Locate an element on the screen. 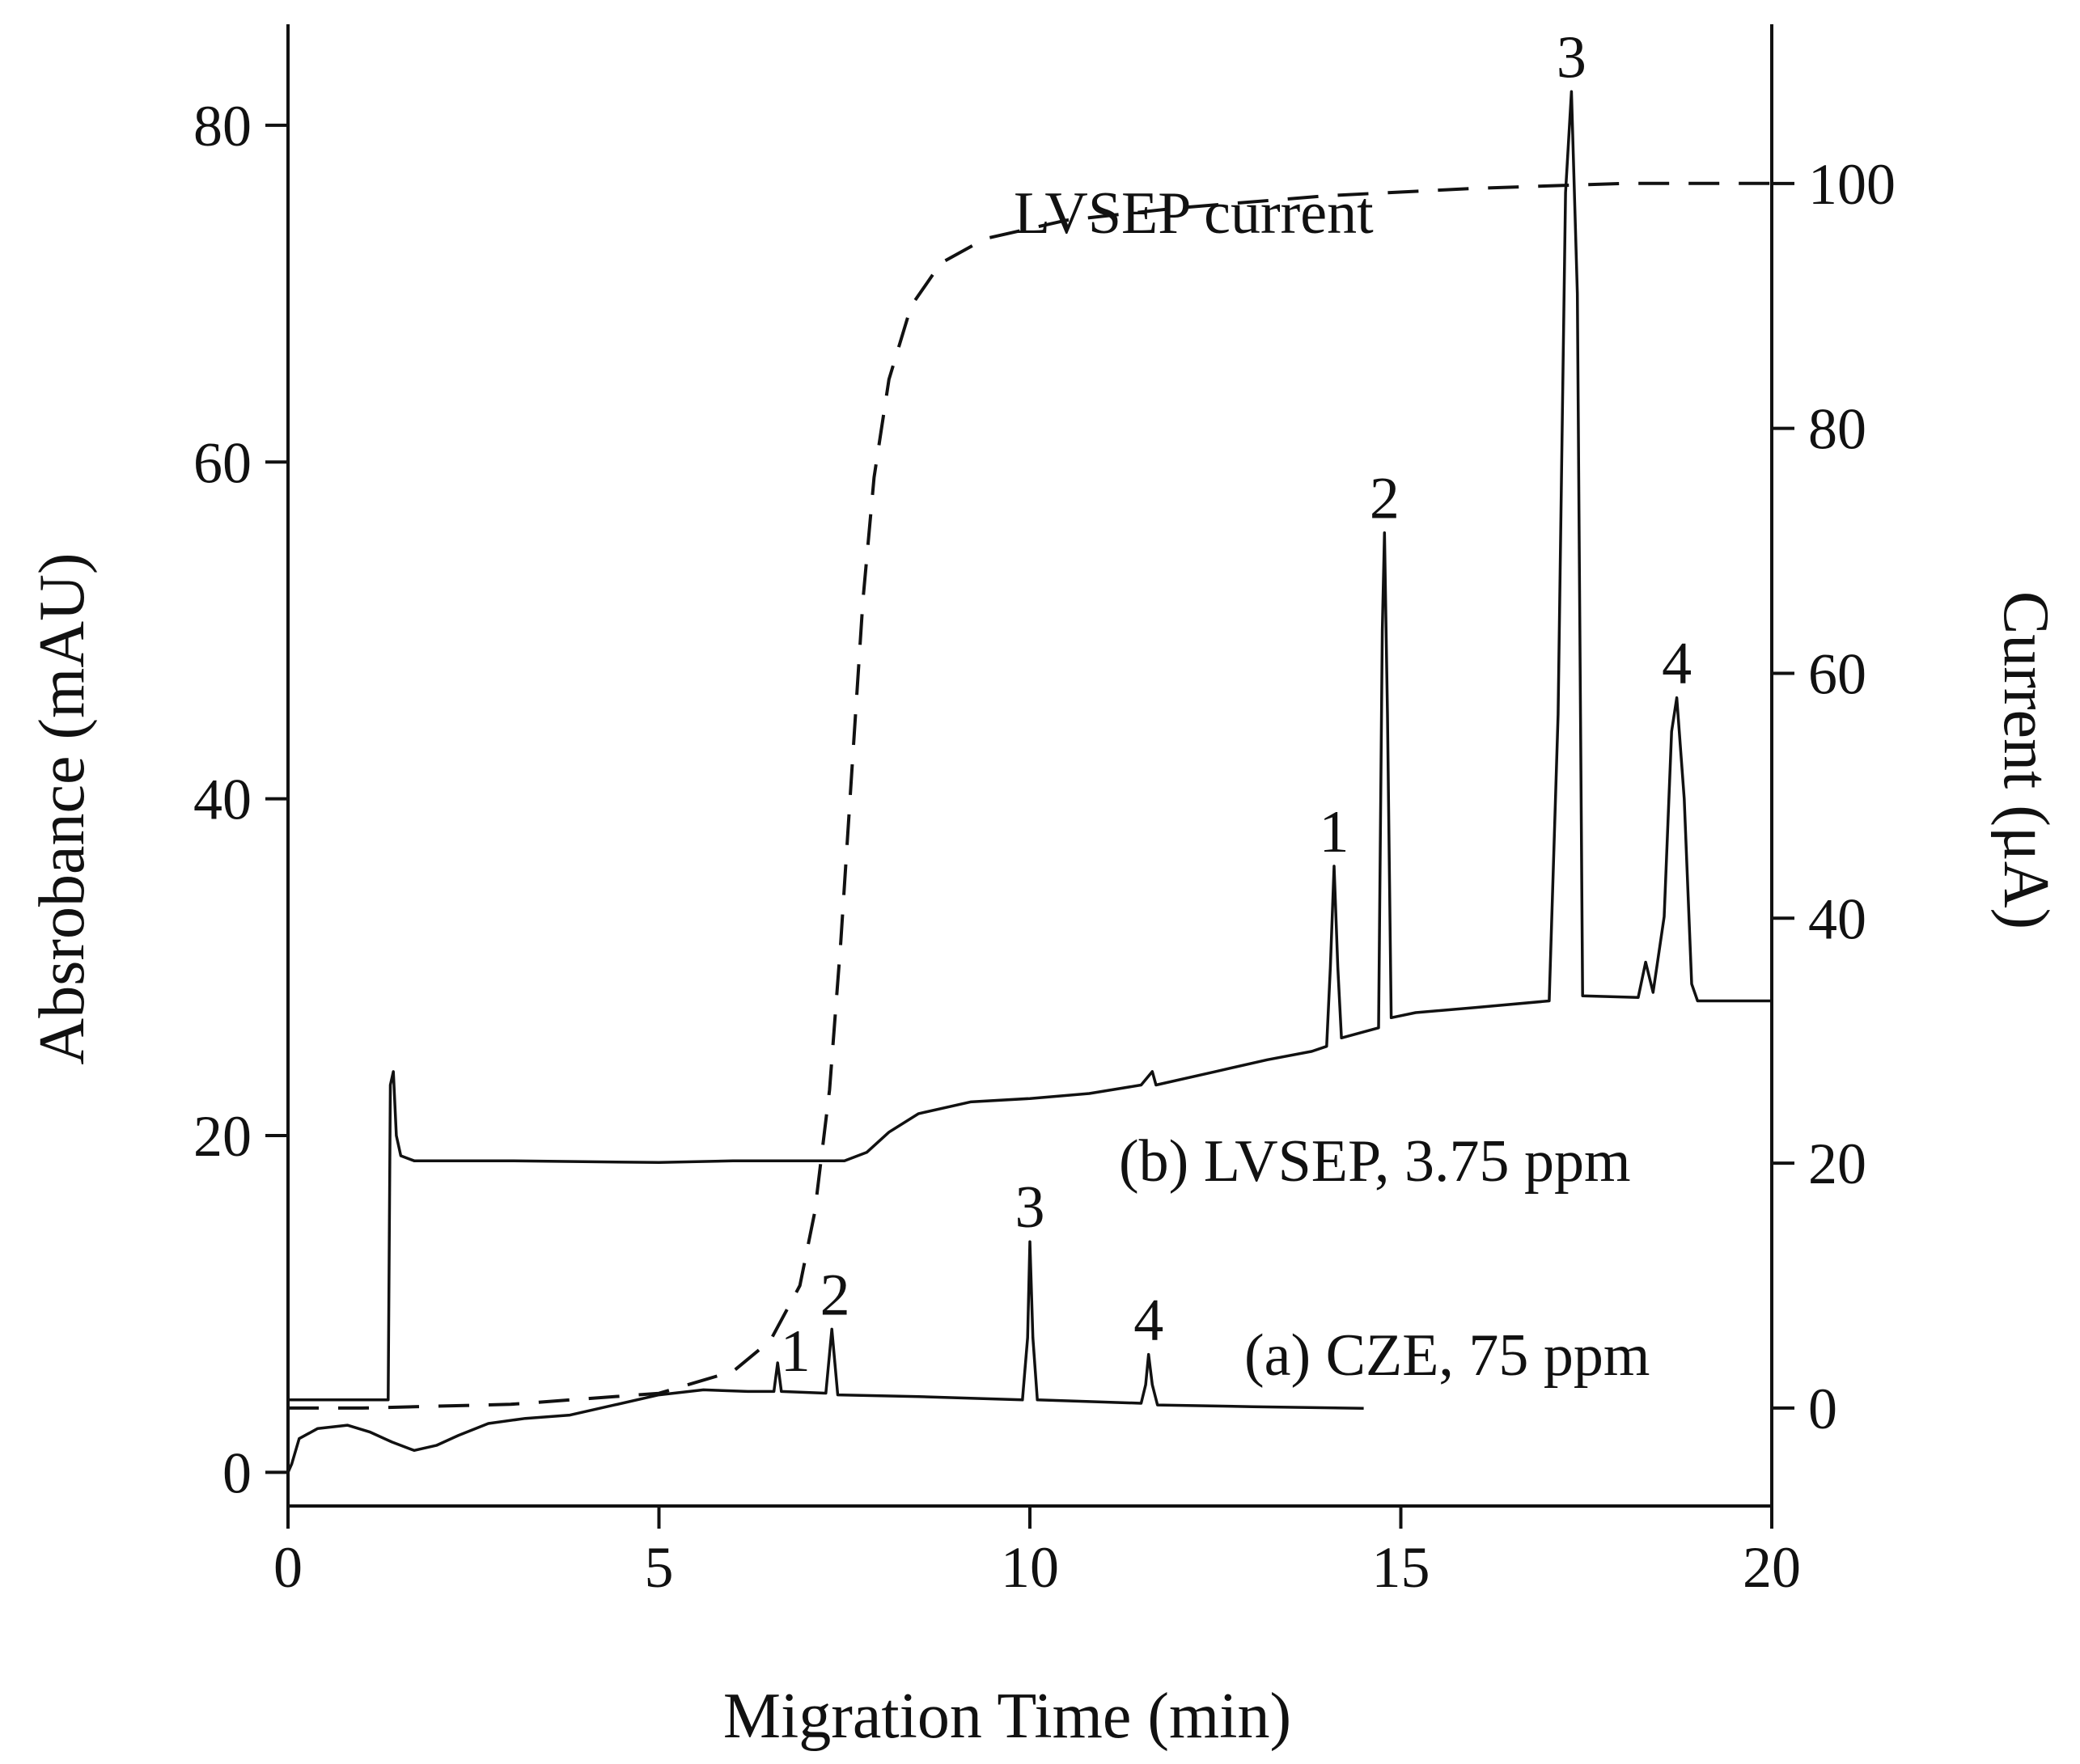  right-y-tick-label: 80 is located at coordinates (1837, 429).